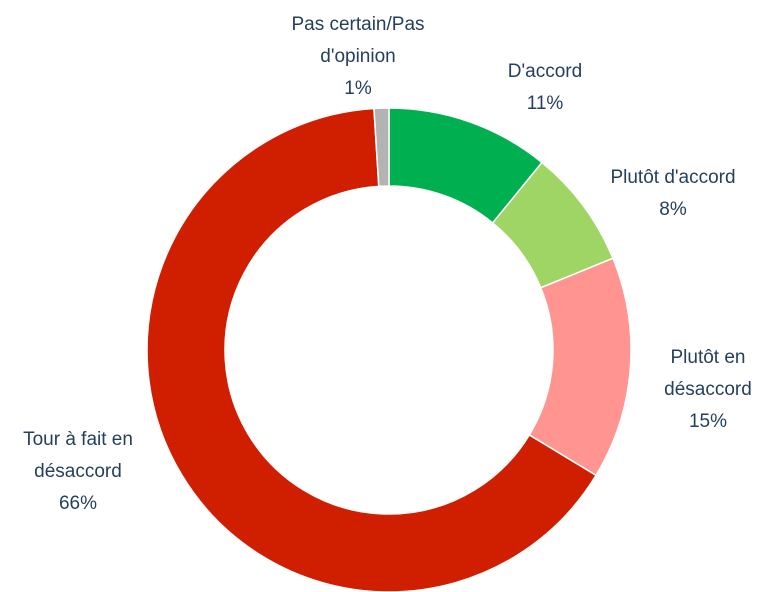 This screenshot has width=765, height=592. Describe the element at coordinates (78, 455) in the screenshot. I see `category-label: Tour à fait en désaccord` at that location.